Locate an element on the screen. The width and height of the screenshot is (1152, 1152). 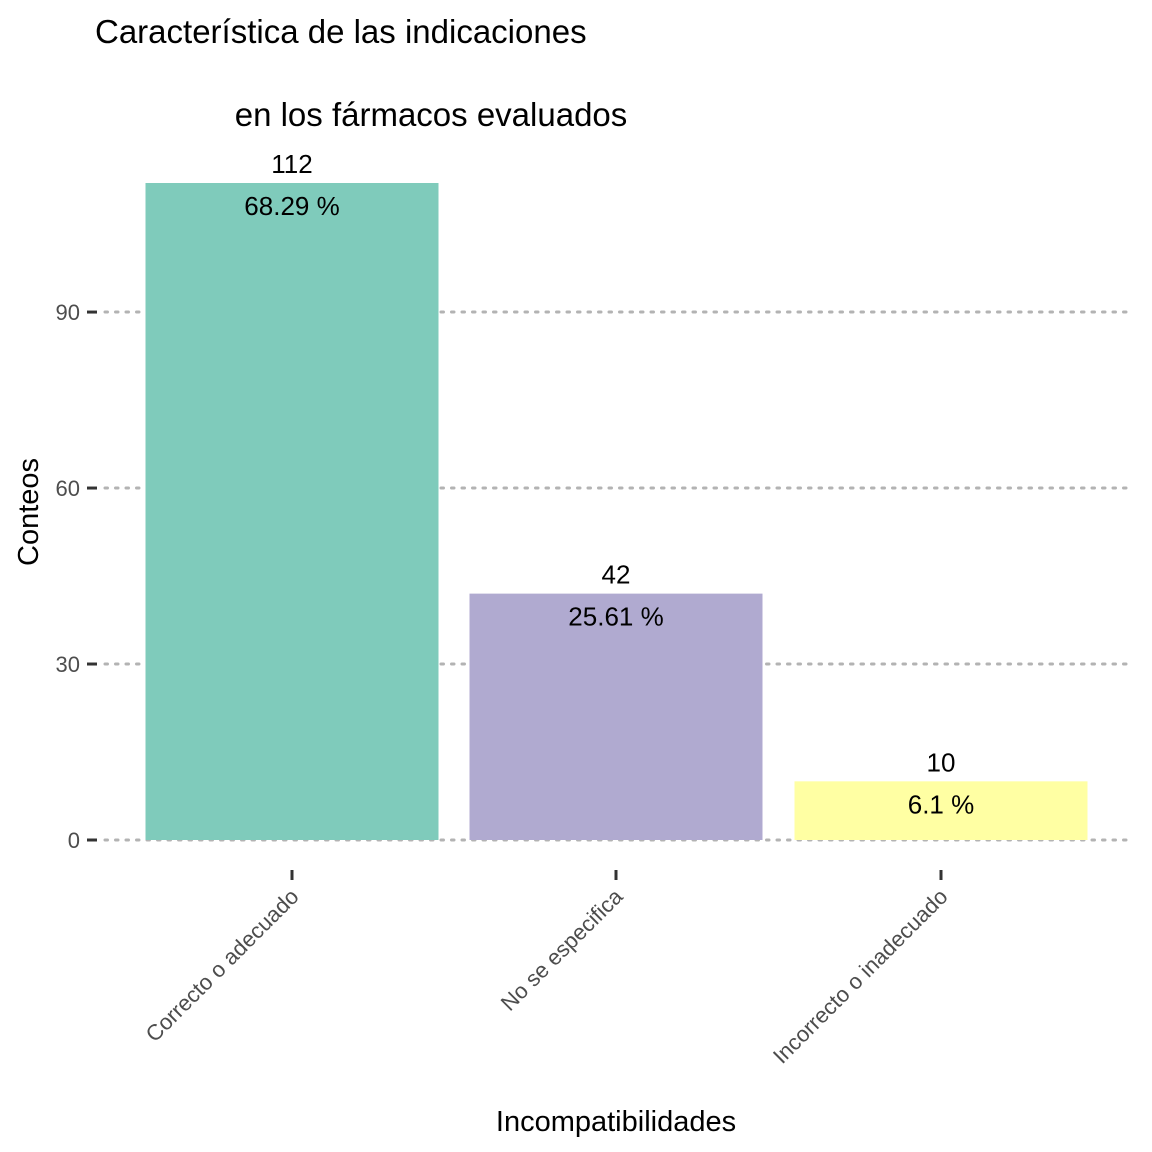
y-tick-label-30: 30 is located at coordinates (68, 664).